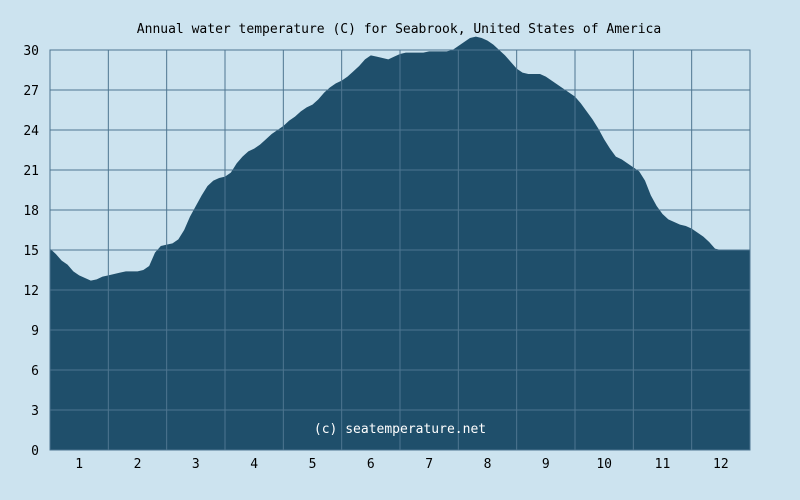 This screenshot has height=500, width=800. What do you see at coordinates (31, 131) in the screenshot?
I see `y-tick-label: 24` at bounding box center [31, 131].